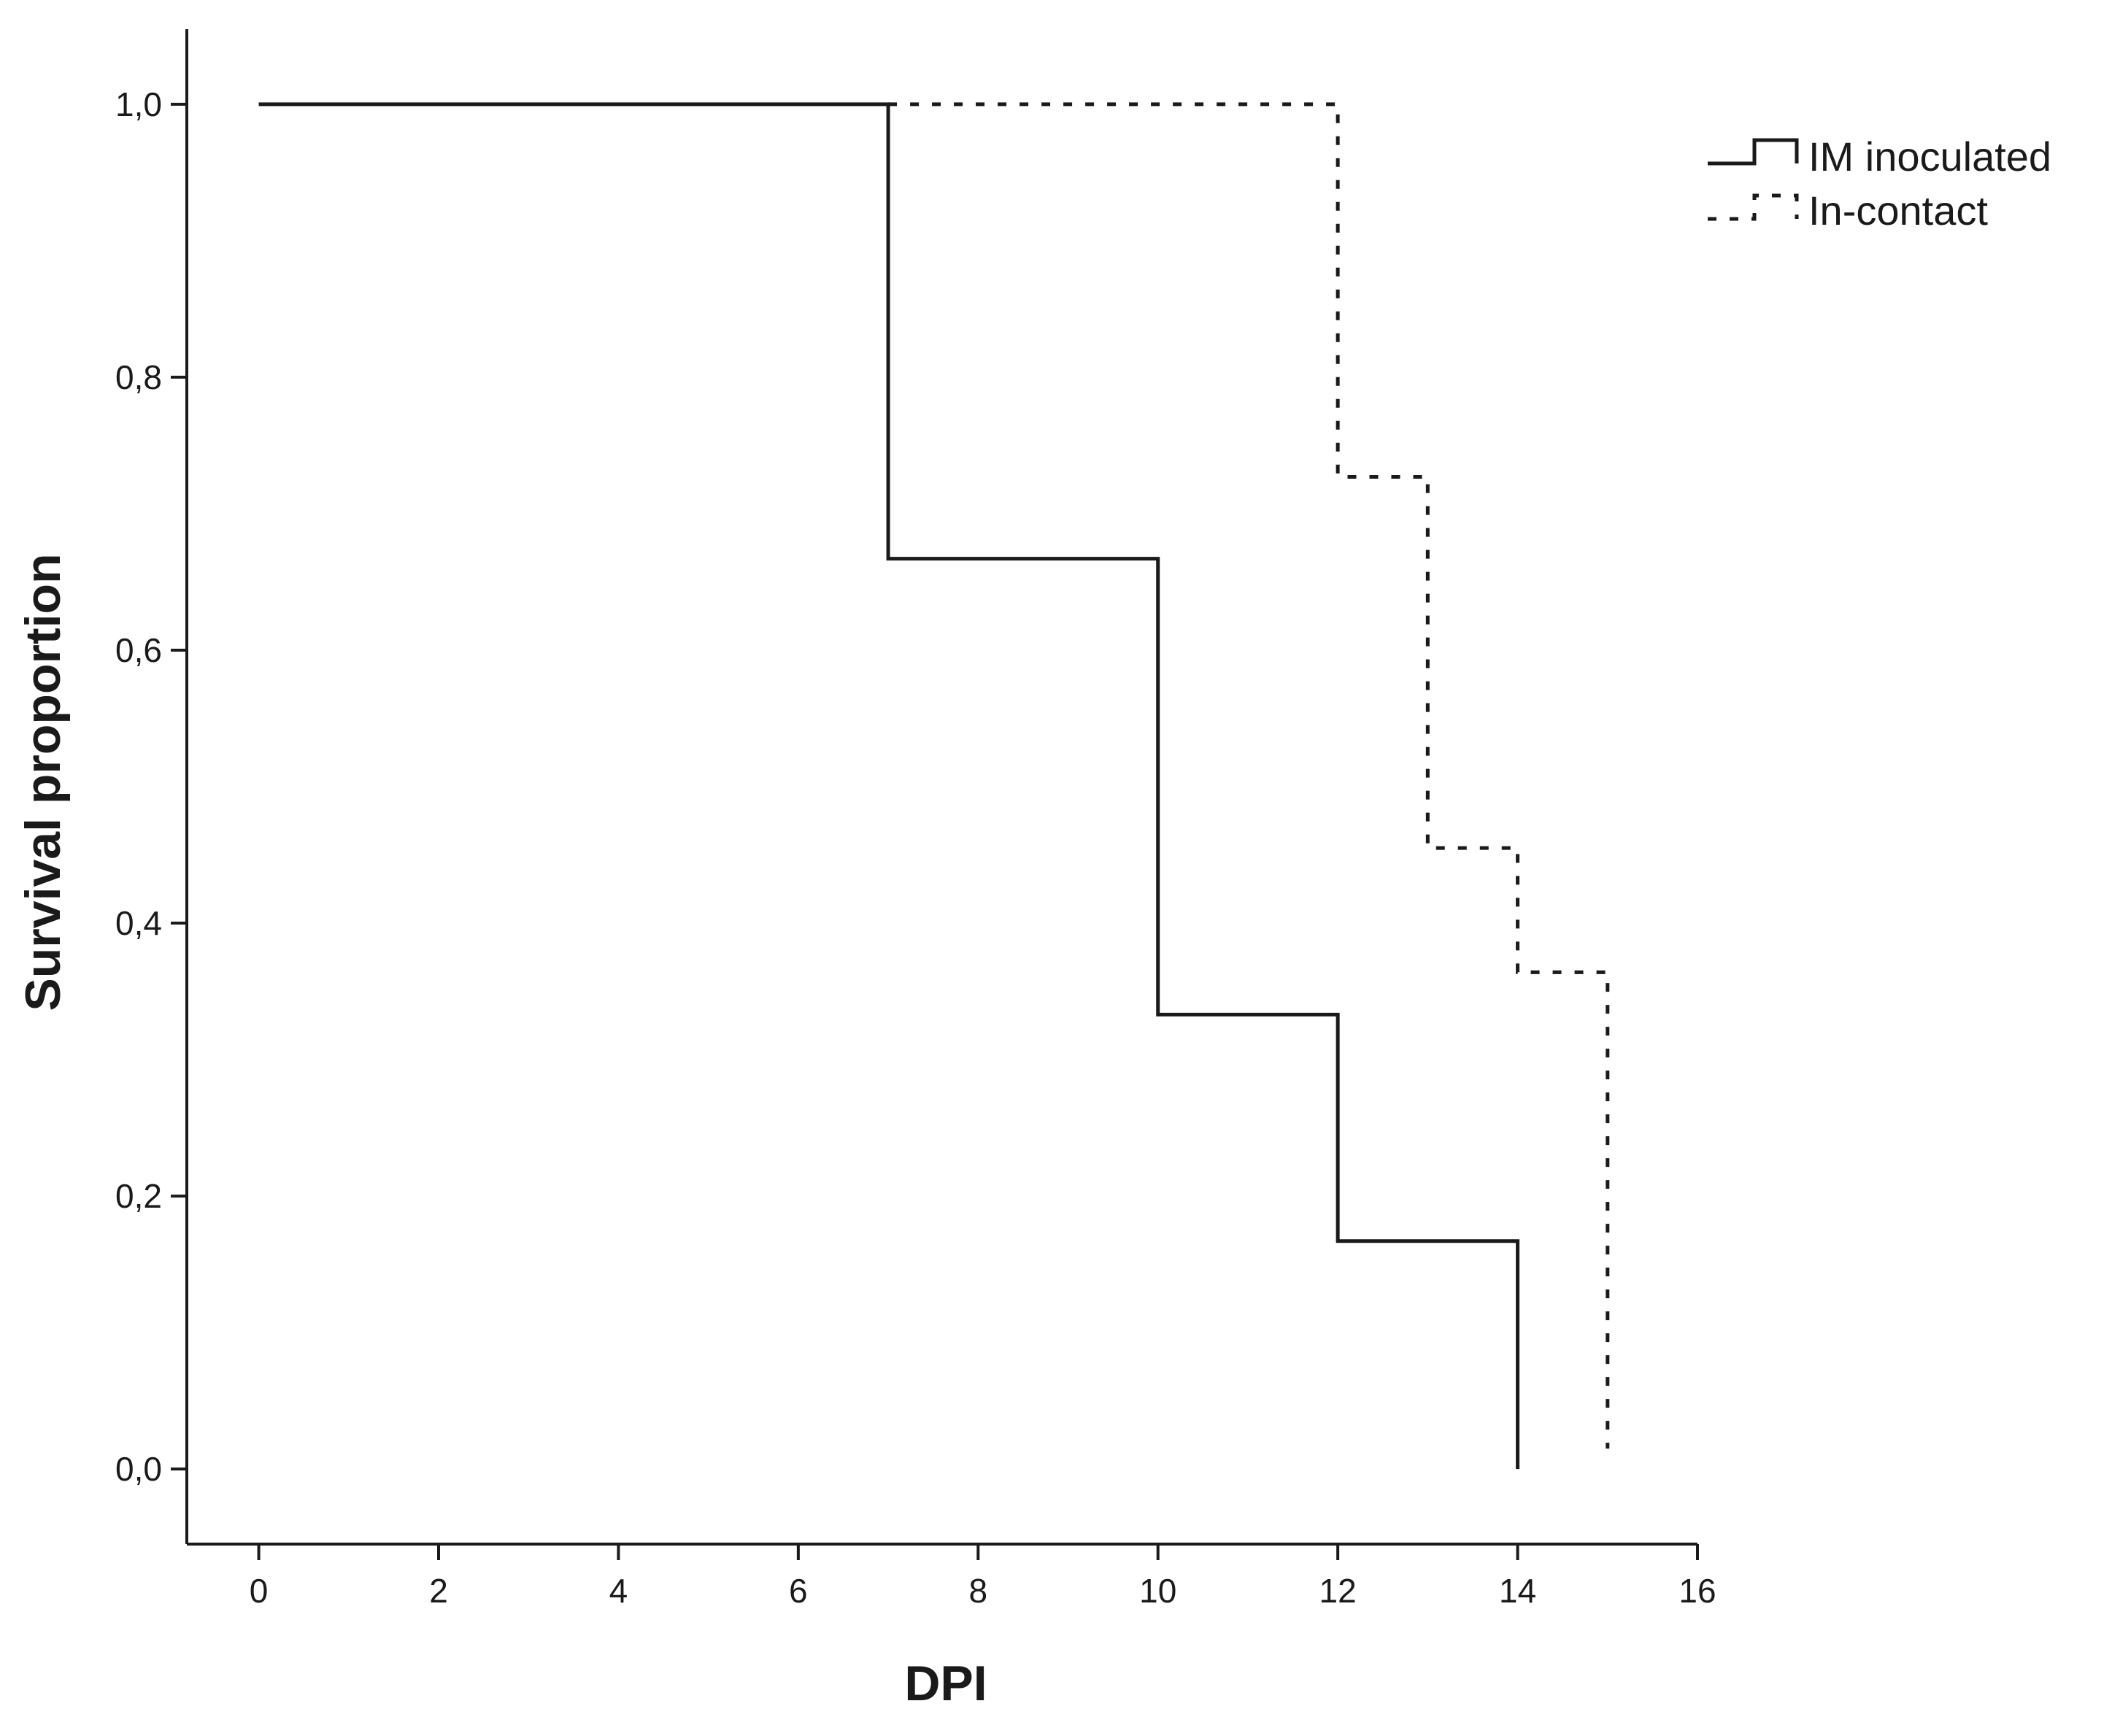 This screenshot has width=2112, height=1736. What do you see at coordinates (438, 1591) in the screenshot?
I see `x-tick-label: 2` at bounding box center [438, 1591].